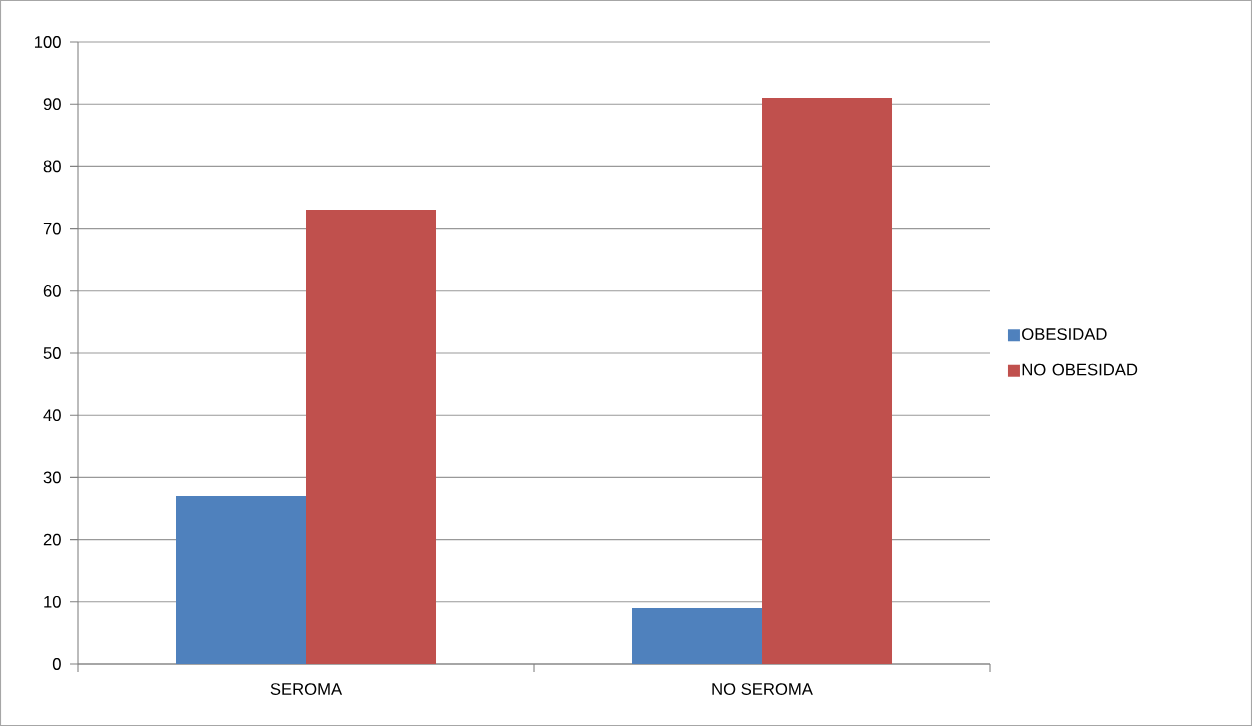 This screenshot has height=726, width=1252. Describe the element at coordinates (47, 42) in the screenshot. I see `y-tick-label: 100` at that location.